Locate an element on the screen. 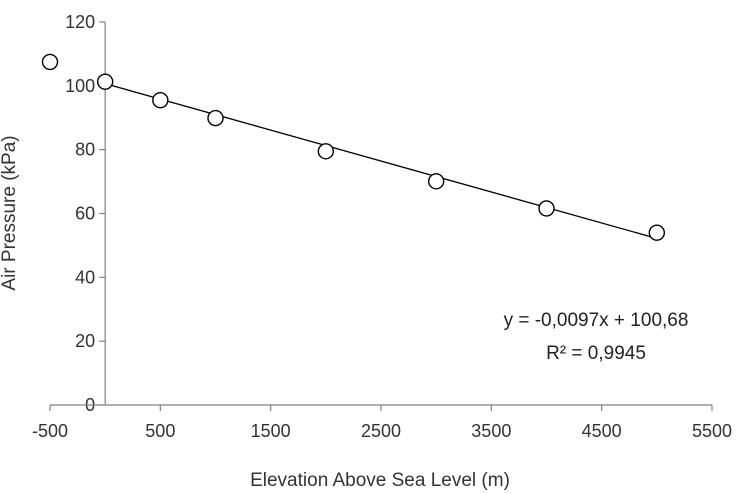 Image resolution: width=738 pixels, height=494 pixels. x-tick-label: 4500 is located at coordinates (602, 431).